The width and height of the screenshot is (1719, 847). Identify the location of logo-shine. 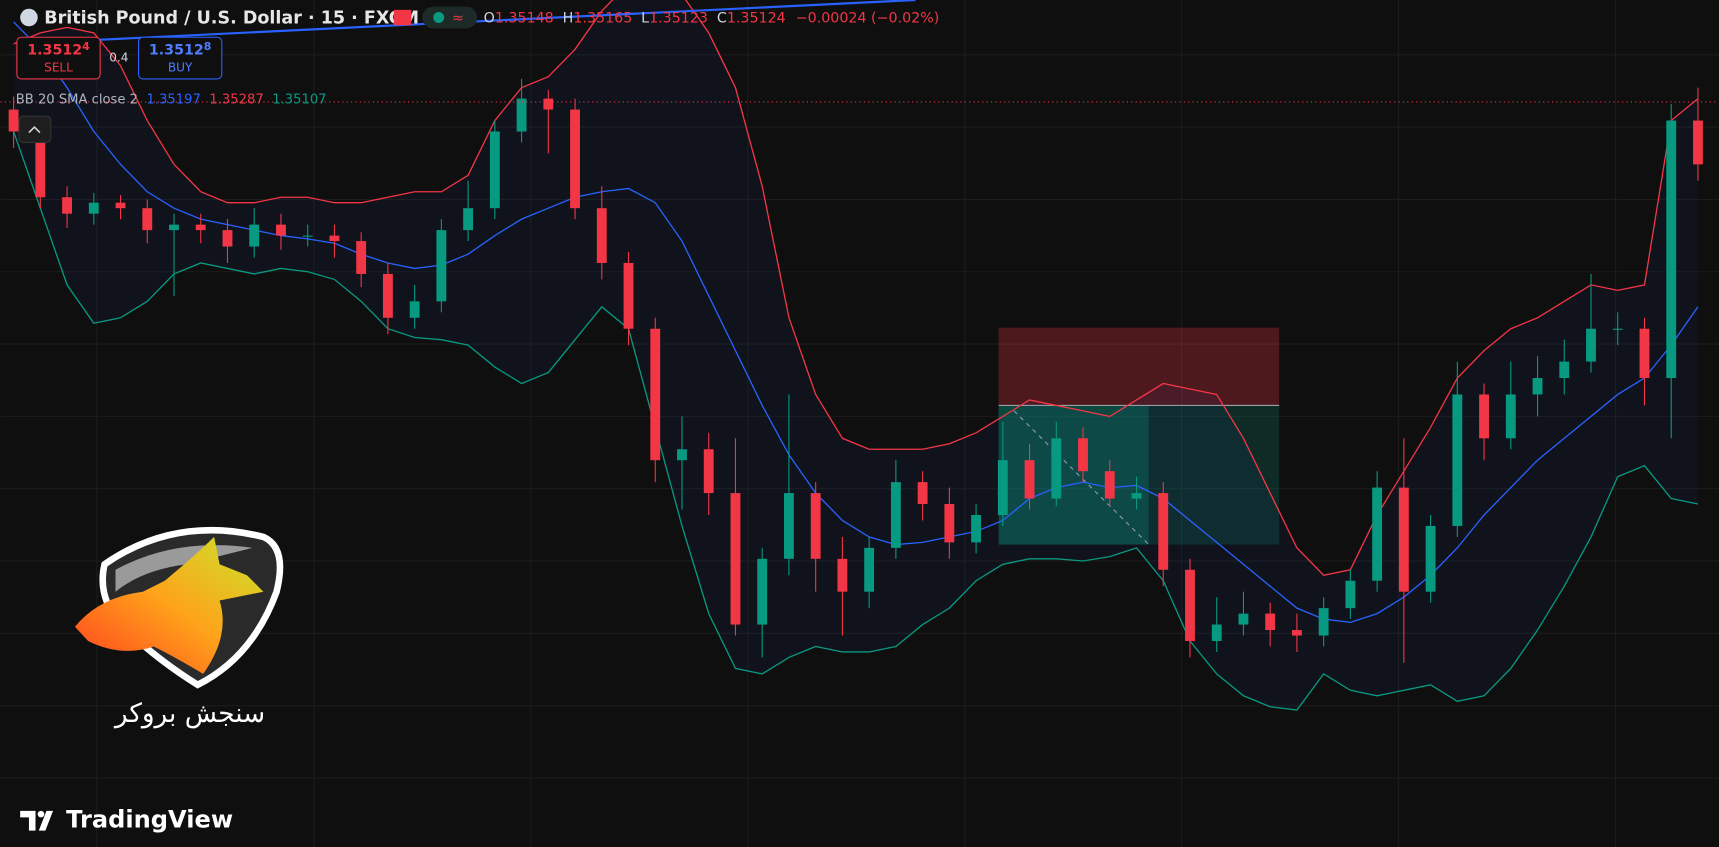
(184, 568).